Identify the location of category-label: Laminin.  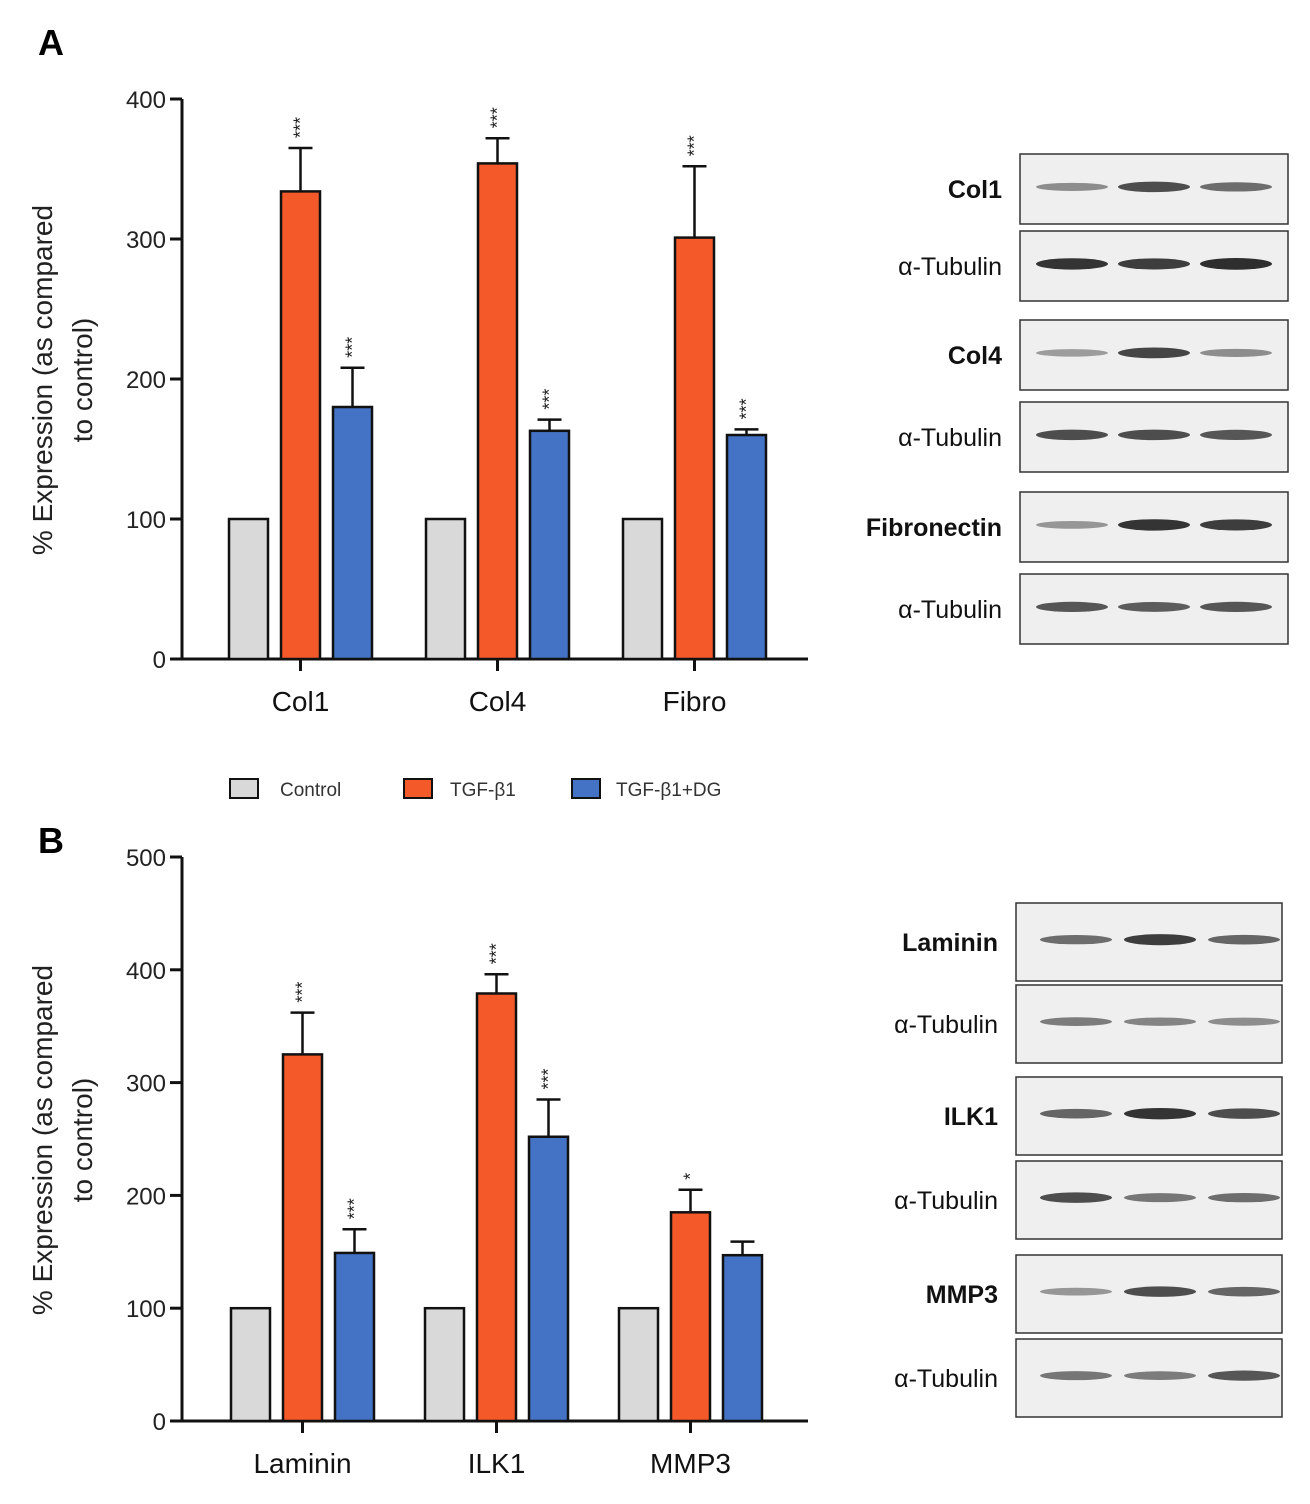
(302, 1463).